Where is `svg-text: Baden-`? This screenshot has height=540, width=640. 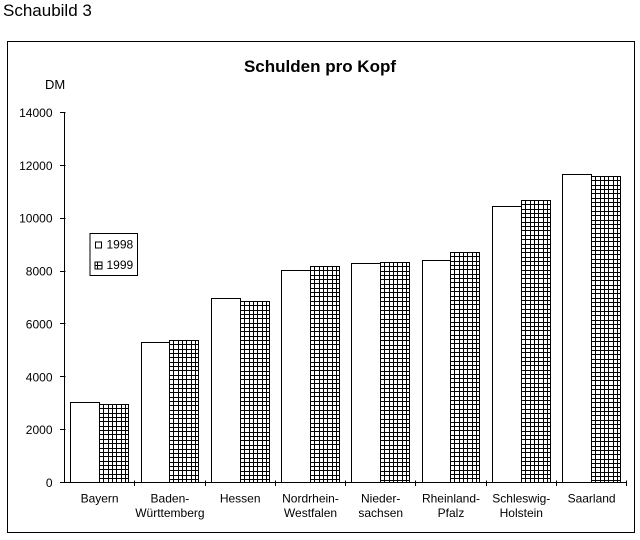 svg-text: Baden- is located at coordinates (170, 499).